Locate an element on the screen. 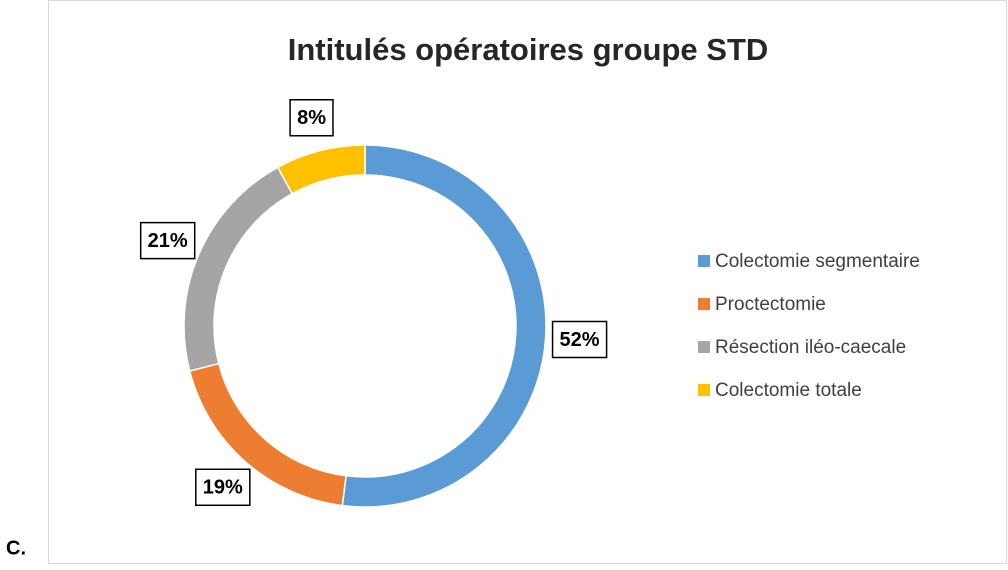 This screenshot has width=1008, height=570. data-label: 19% is located at coordinates (223, 488).